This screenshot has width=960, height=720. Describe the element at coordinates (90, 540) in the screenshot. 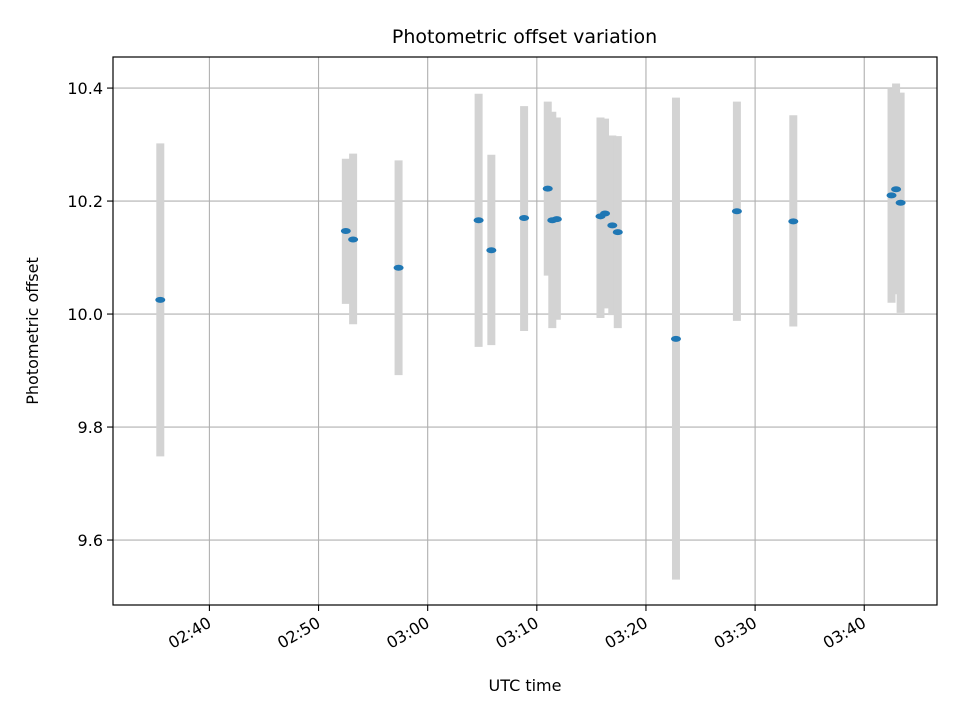

I see `y-tick-label: 9.6` at that location.